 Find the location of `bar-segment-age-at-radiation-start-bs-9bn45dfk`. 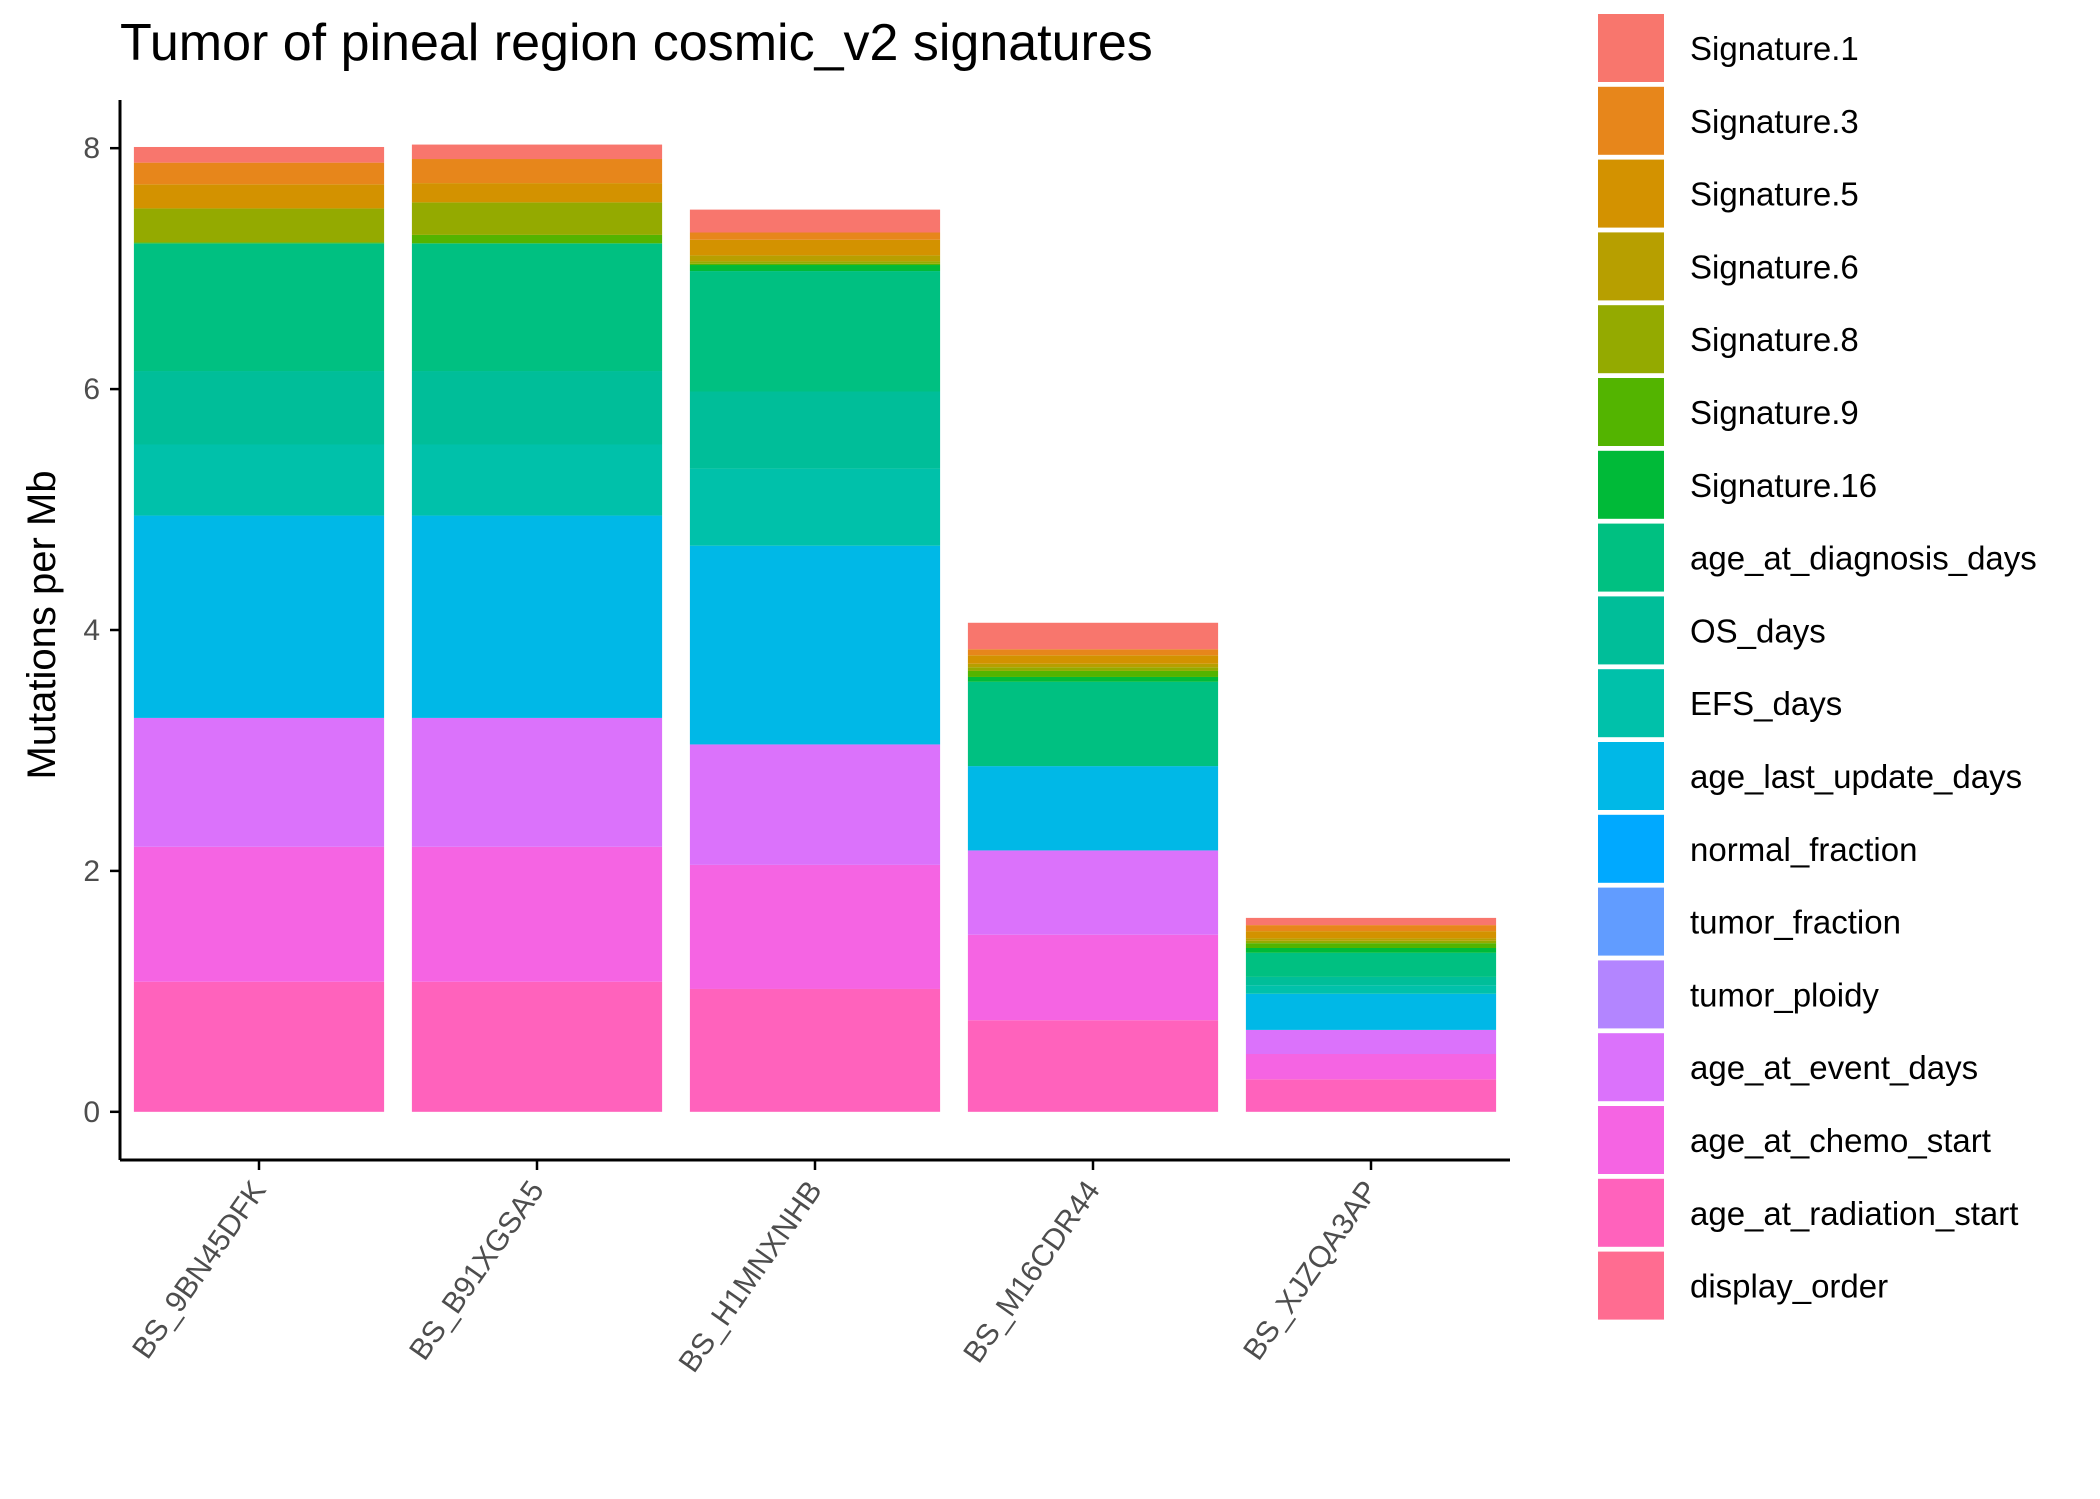

bar-segment-age-at-radiation-start-bs-9bn45dfk is located at coordinates (259, 1046).